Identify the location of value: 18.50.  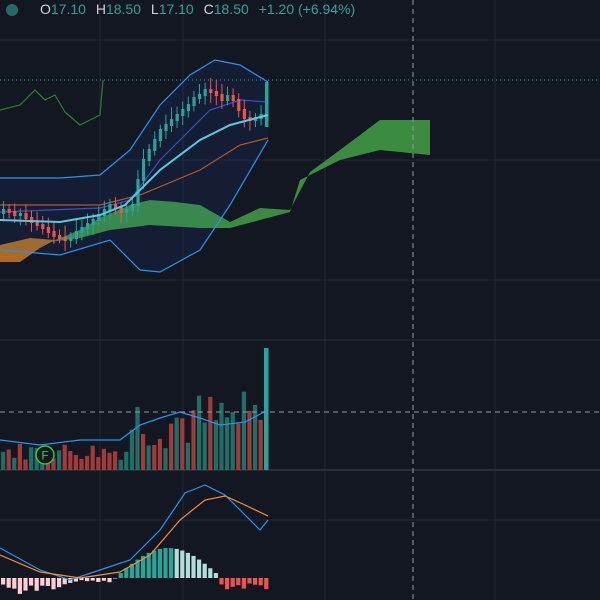
(231, 9).